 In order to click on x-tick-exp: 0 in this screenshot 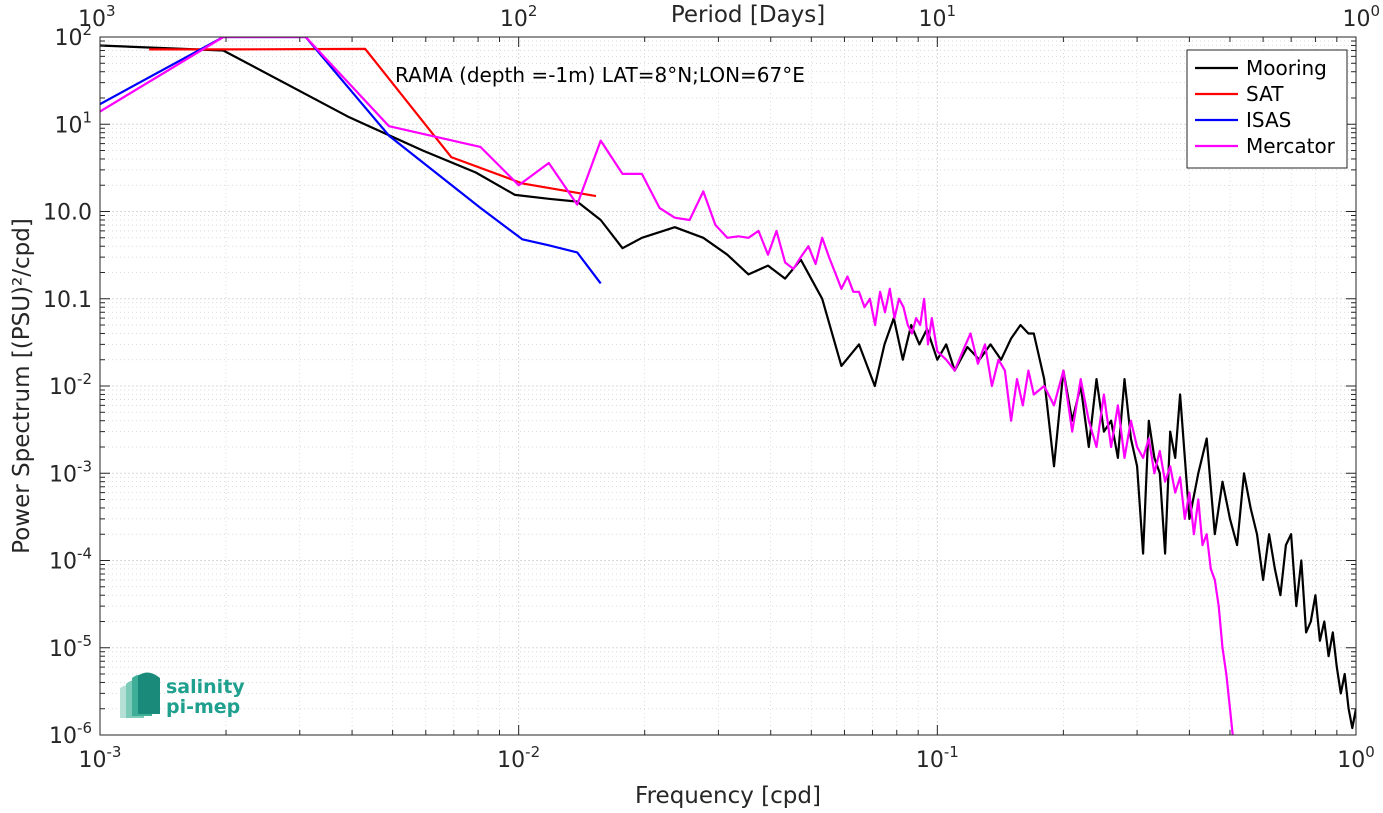, I will do `click(1370, 752)`.